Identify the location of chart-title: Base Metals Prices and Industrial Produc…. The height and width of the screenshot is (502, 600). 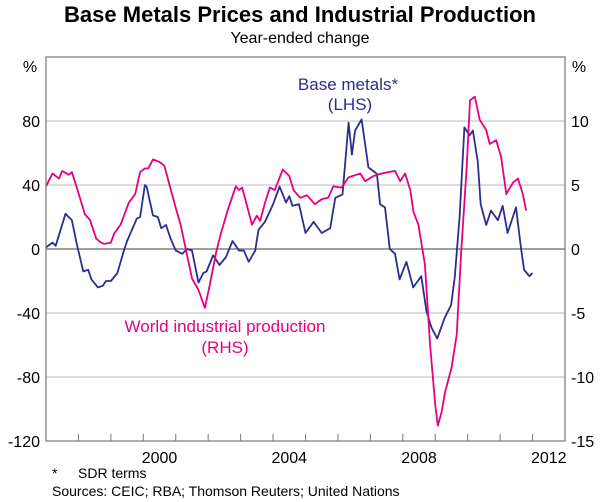
(300, 14).